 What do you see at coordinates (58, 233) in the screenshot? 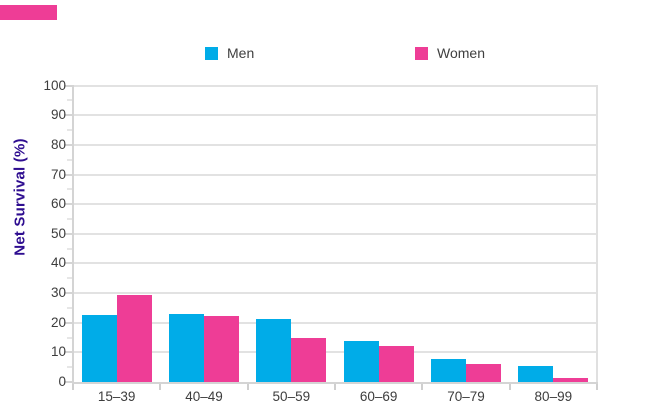
I see `y-axis-label-50: 50` at bounding box center [58, 233].